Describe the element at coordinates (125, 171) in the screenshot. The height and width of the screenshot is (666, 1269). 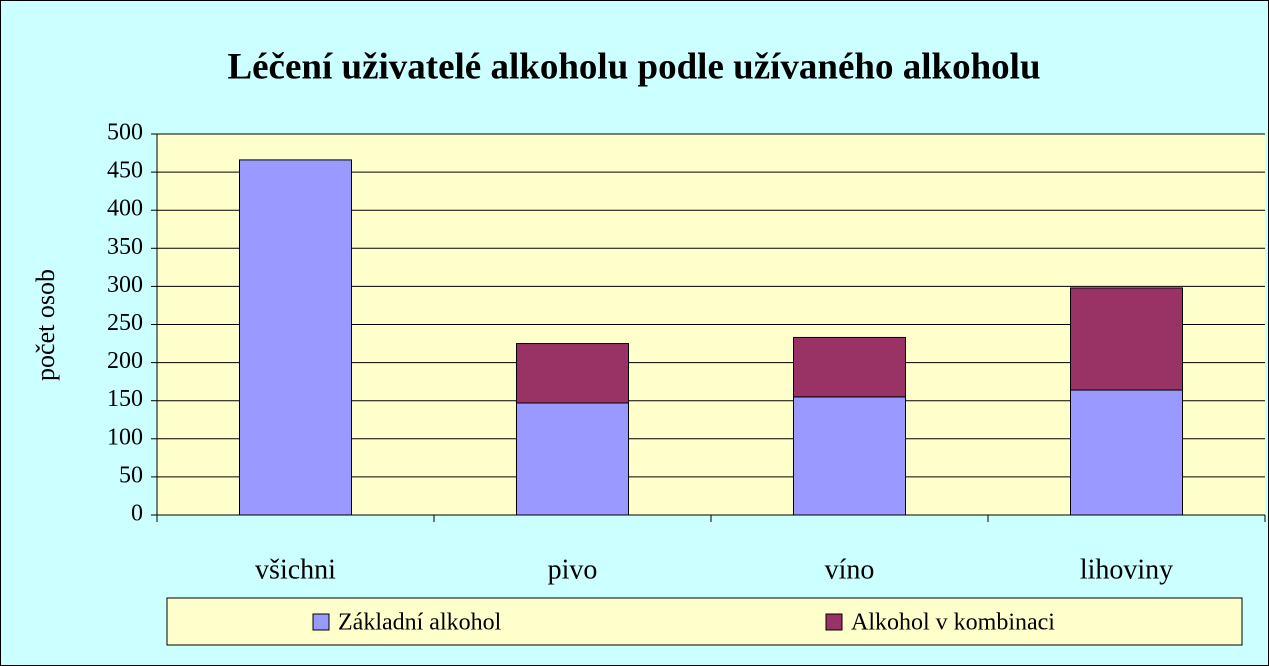
I see `y-tick-label: 450` at that location.